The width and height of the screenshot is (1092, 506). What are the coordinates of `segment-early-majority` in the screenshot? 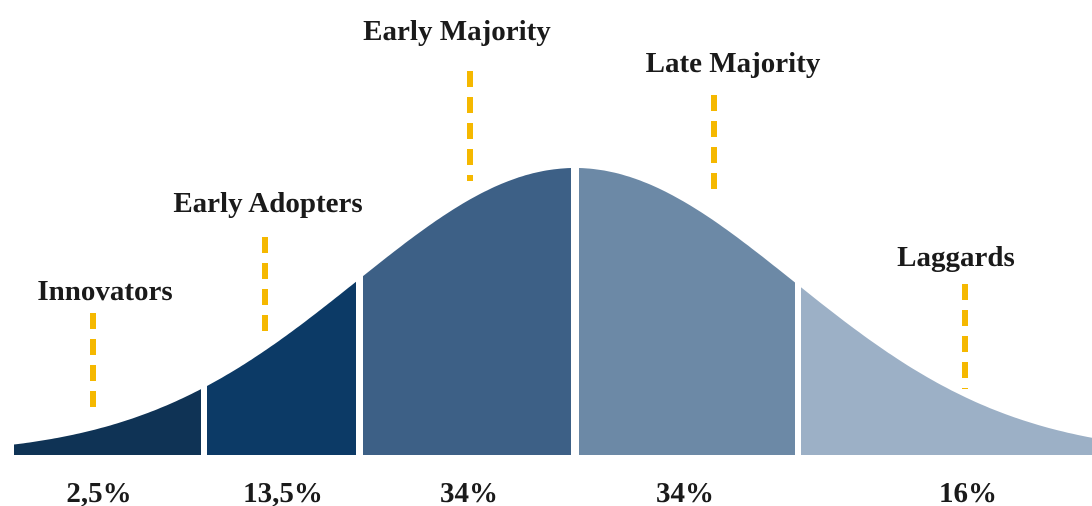 It's located at (467, 312).